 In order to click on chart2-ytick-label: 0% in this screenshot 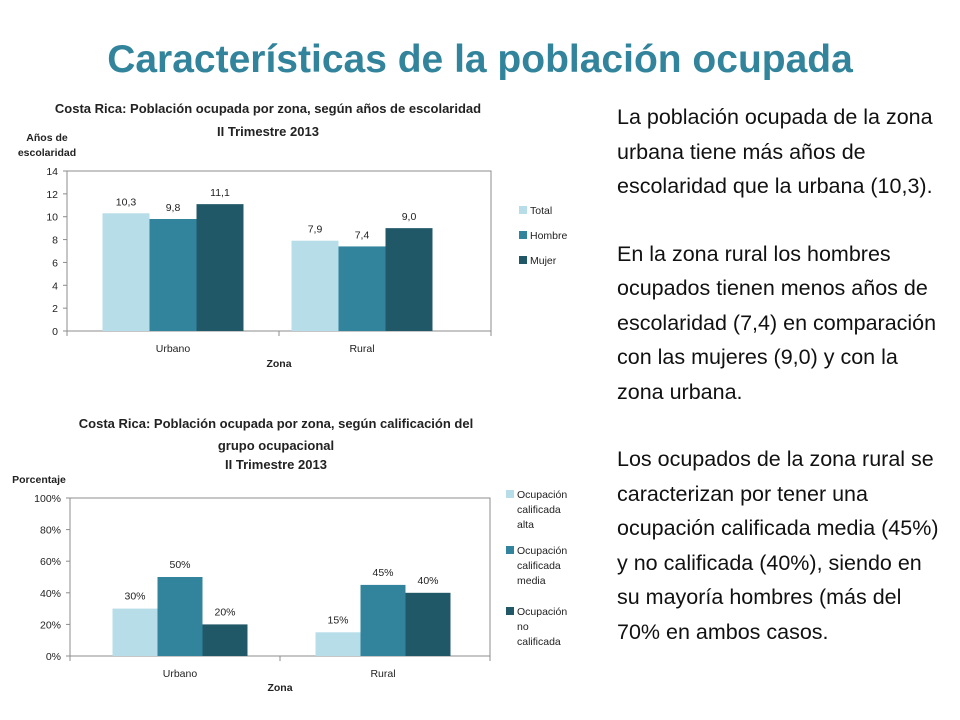, I will do `click(53, 657)`.